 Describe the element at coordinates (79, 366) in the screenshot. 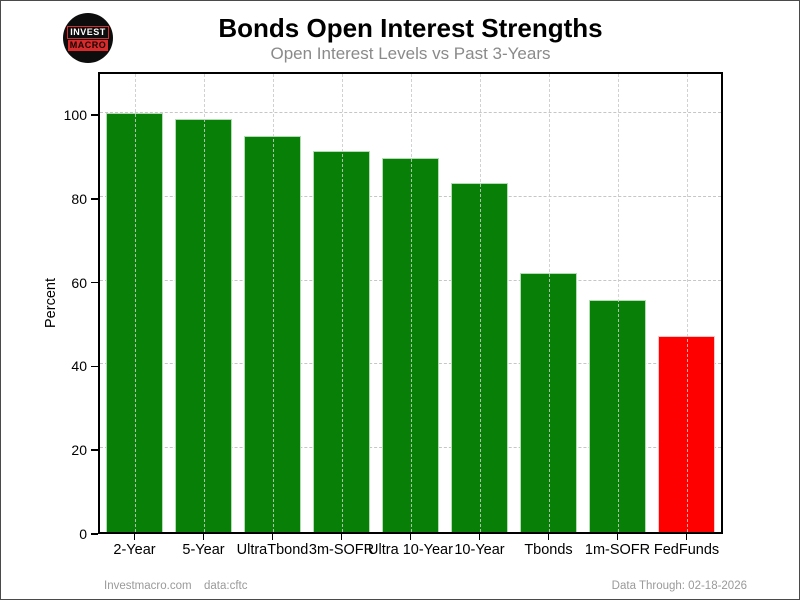

I see `y-tick-label: 40` at that location.